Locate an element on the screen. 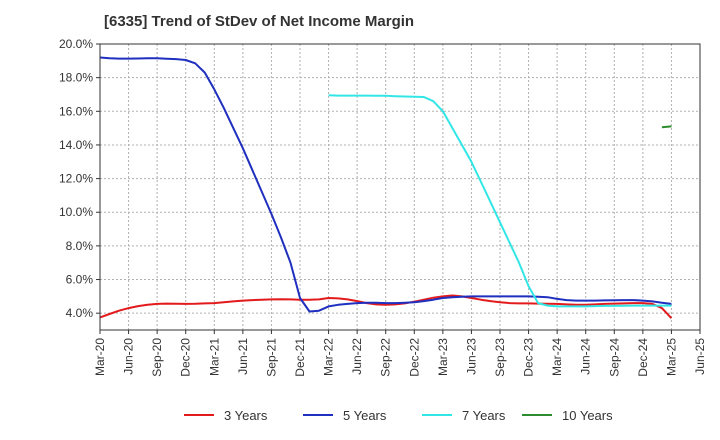 This screenshot has width=720, height=440. x-tick-label: Dec-24 is located at coordinates (643, 357).